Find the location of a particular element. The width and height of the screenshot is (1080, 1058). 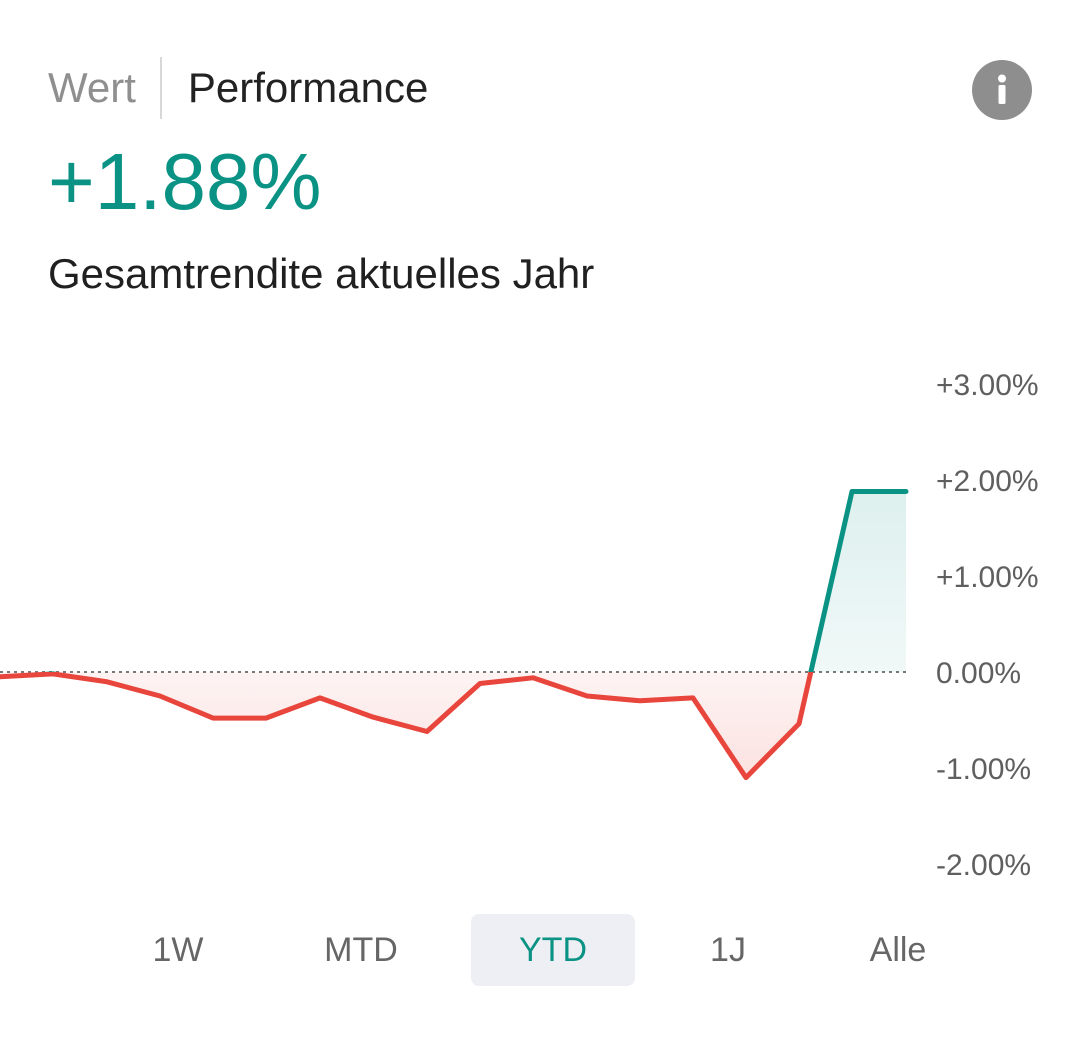

tab-wert: Wert is located at coordinates (92, 87).